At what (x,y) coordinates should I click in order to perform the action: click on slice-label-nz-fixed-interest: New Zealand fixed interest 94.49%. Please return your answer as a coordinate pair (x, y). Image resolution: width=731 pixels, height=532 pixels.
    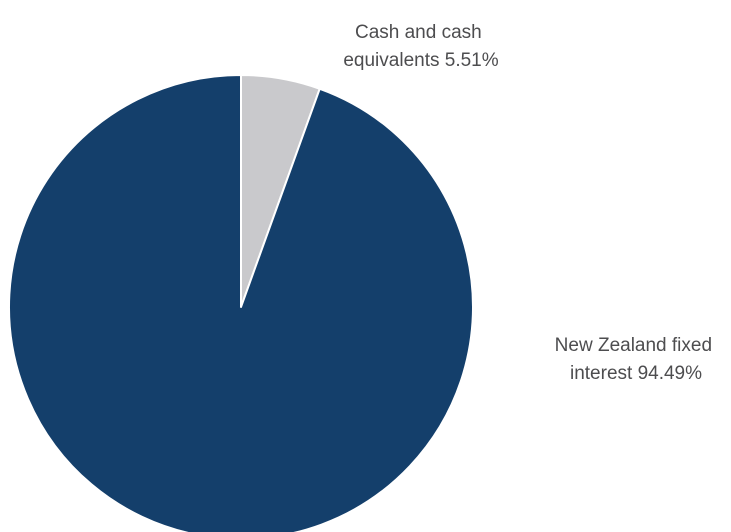
    Looking at the image, I should click on (636, 359).